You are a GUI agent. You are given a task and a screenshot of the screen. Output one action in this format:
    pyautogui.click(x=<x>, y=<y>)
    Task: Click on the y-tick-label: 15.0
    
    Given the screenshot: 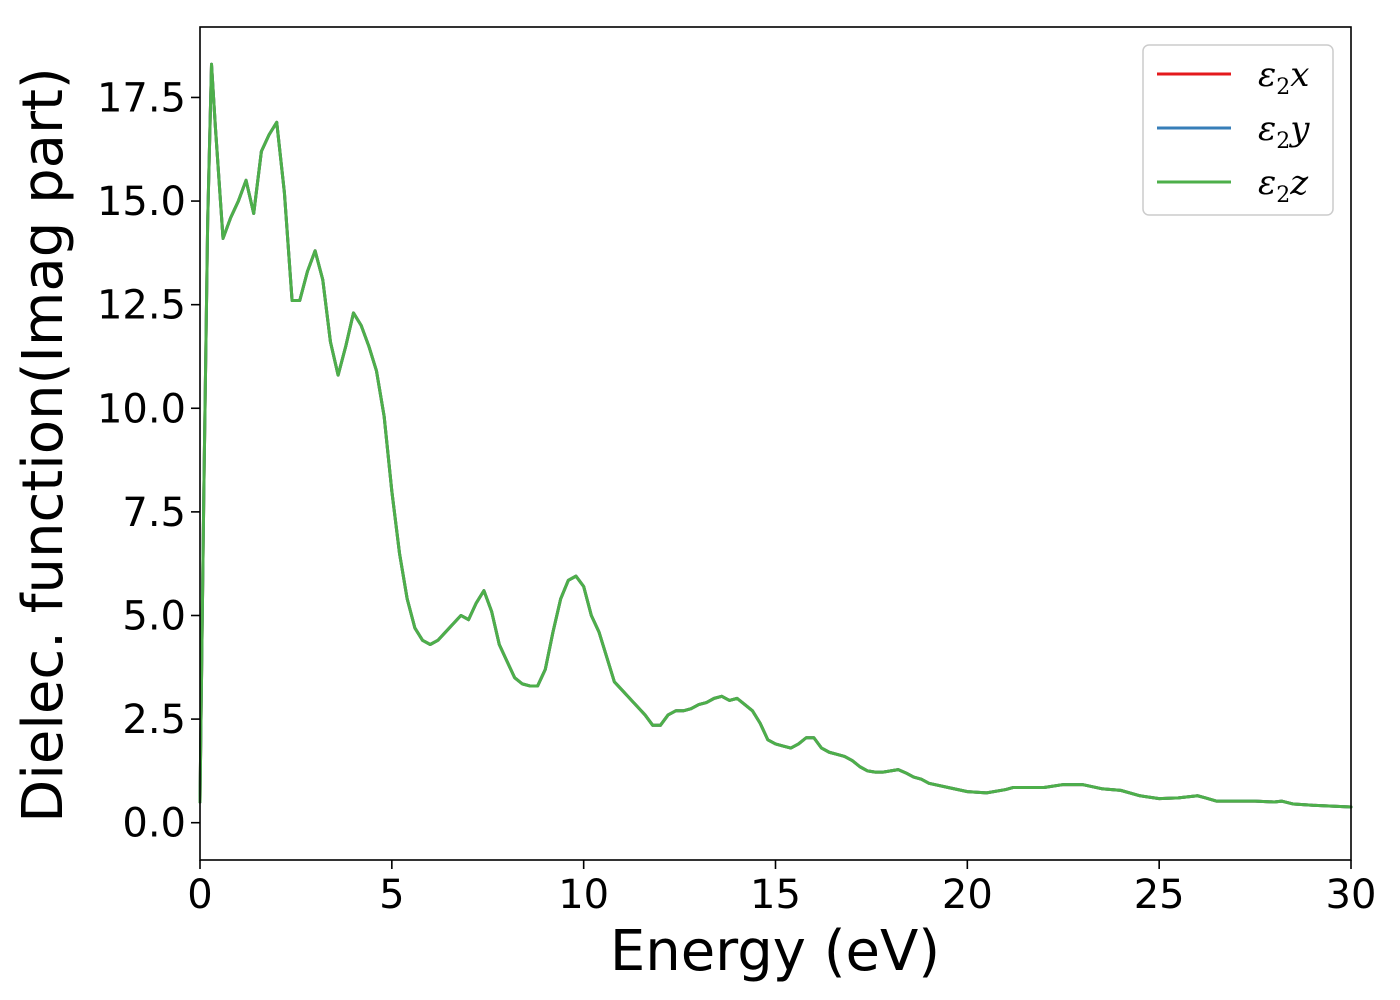 What is the action you would take?
    pyautogui.click(x=141, y=202)
    